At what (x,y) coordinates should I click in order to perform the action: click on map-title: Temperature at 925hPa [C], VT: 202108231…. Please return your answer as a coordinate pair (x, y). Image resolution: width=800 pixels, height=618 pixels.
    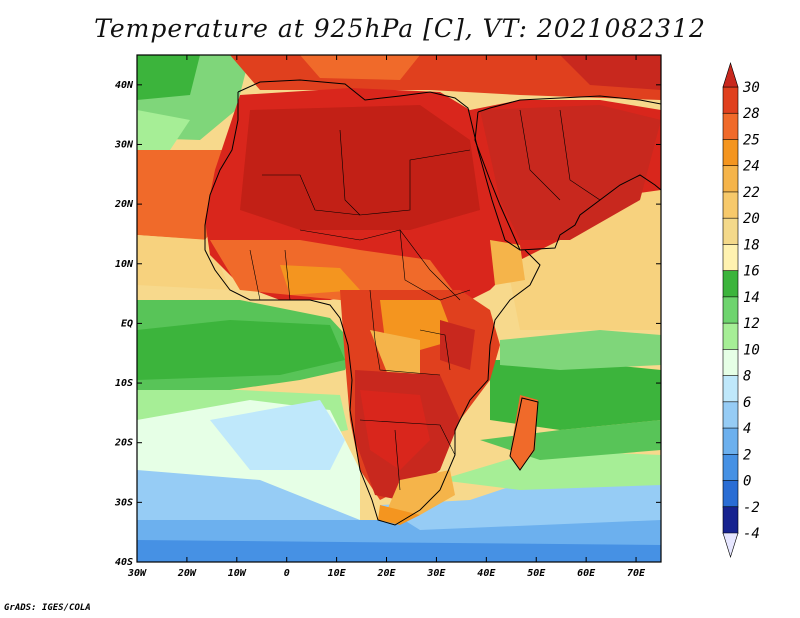
    Looking at the image, I should click on (400, 28).